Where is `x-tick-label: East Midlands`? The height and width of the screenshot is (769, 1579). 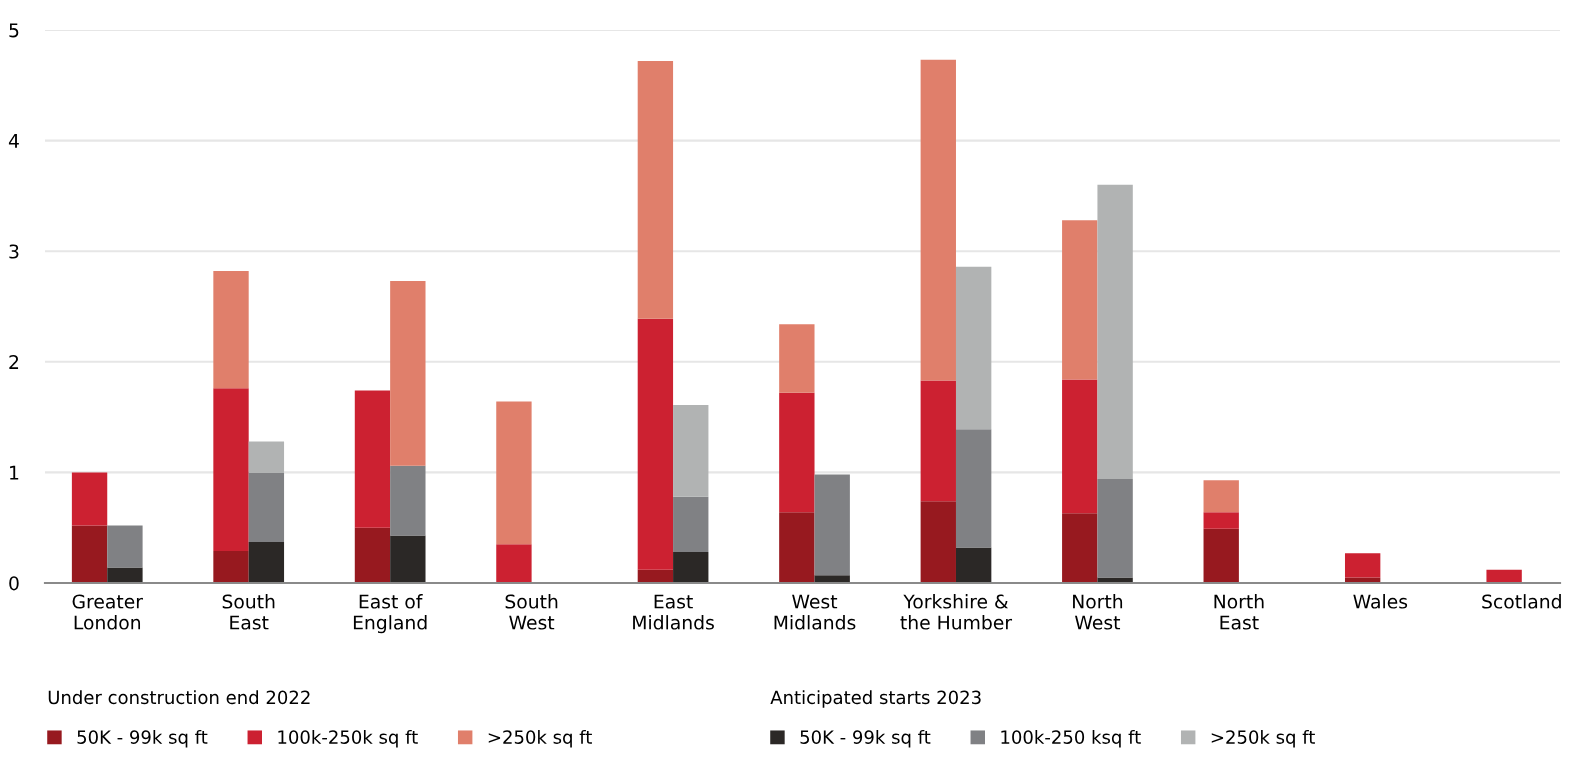 x-tick-label: East Midlands is located at coordinates (673, 612).